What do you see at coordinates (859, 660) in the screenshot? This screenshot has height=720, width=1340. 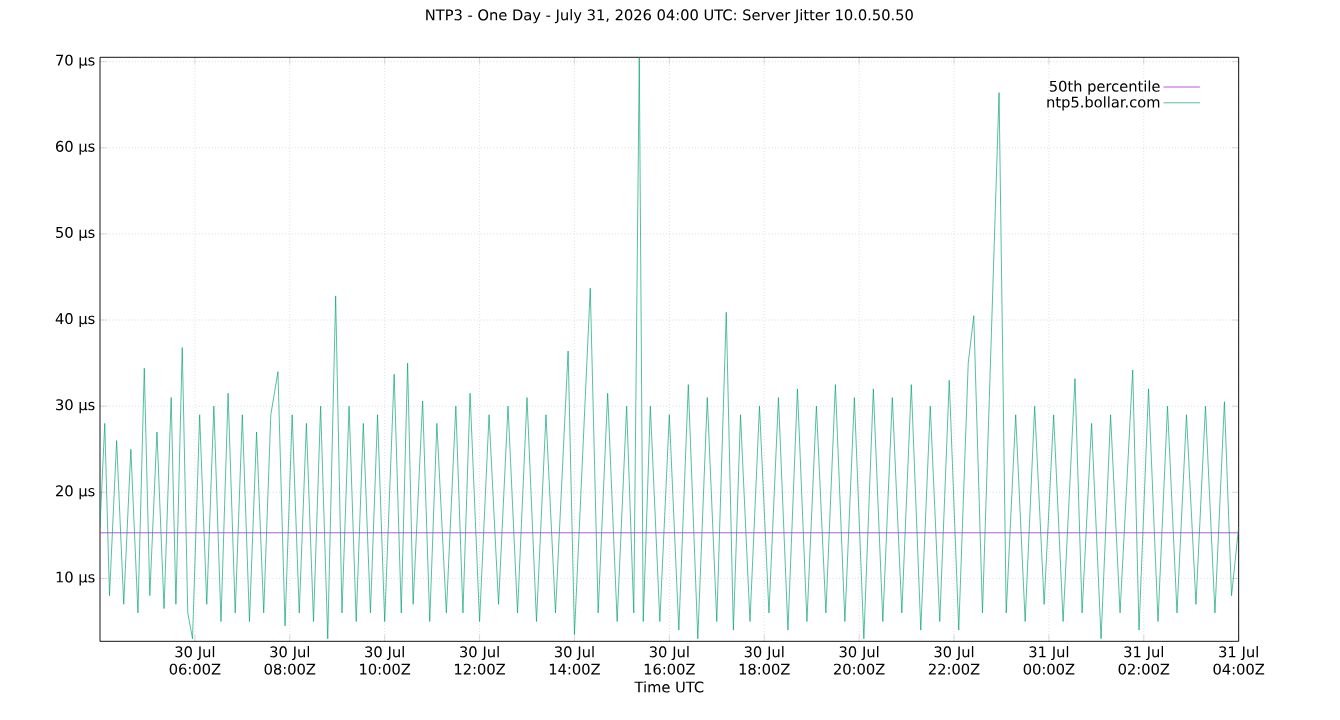 I see `x-tick-label: 30 Jul 20:00Z` at bounding box center [859, 660].